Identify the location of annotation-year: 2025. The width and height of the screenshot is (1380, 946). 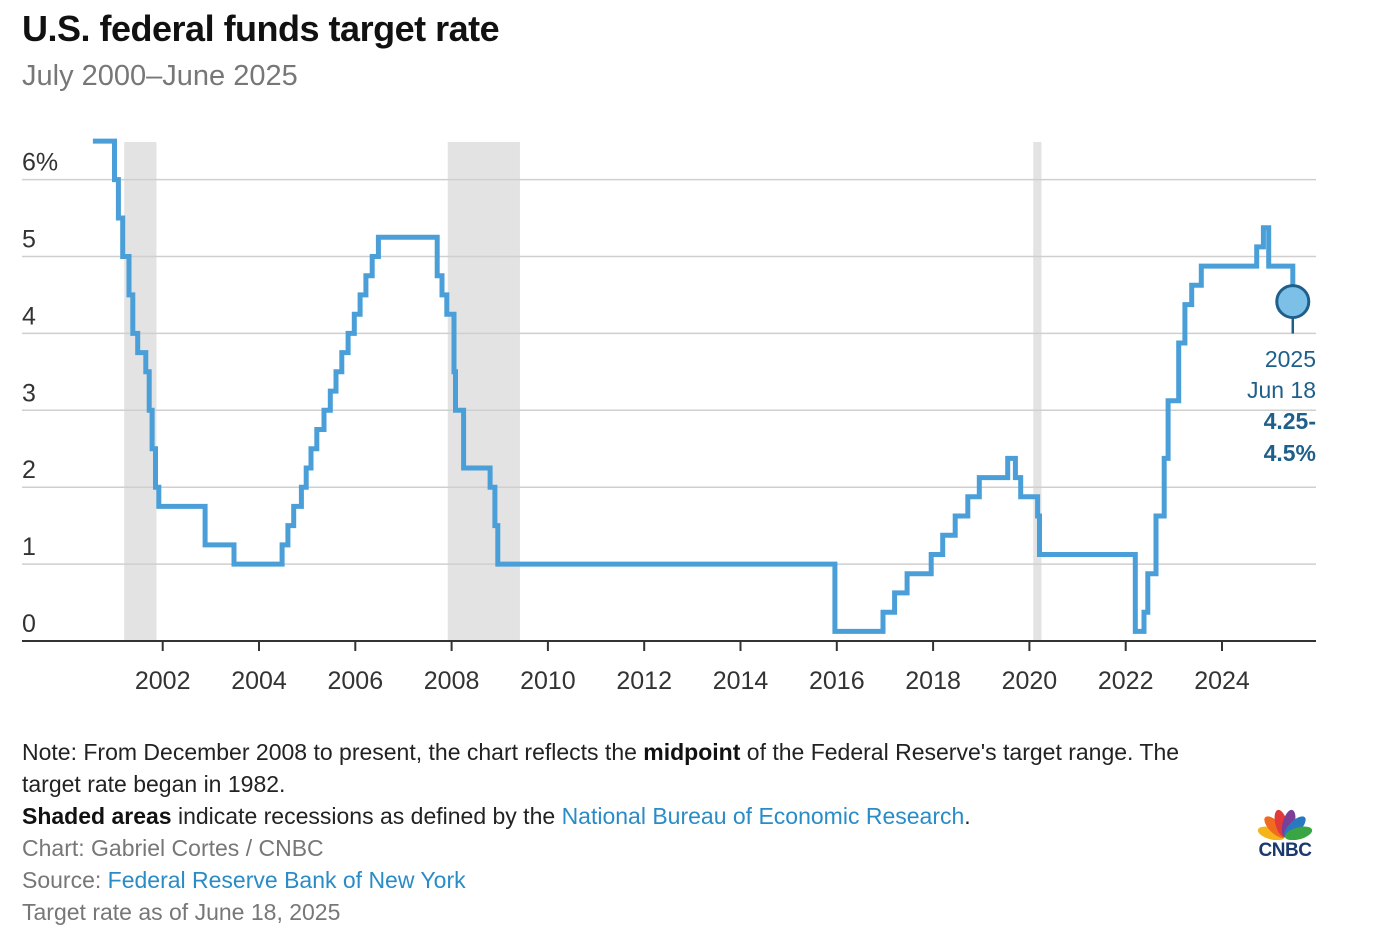
(1290, 359).